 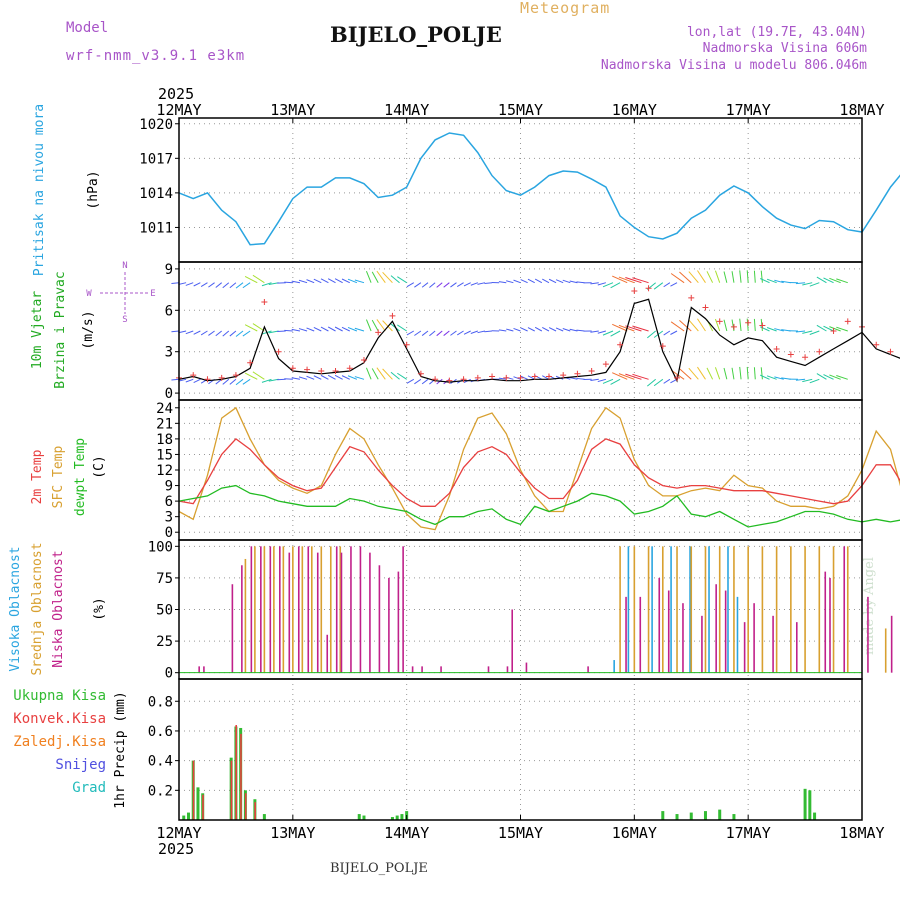 What do you see at coordinates (59, 696) in the screenshot?
I see `precip-legend-label: Ukupna Kisa` at bounding box center [59, 696].